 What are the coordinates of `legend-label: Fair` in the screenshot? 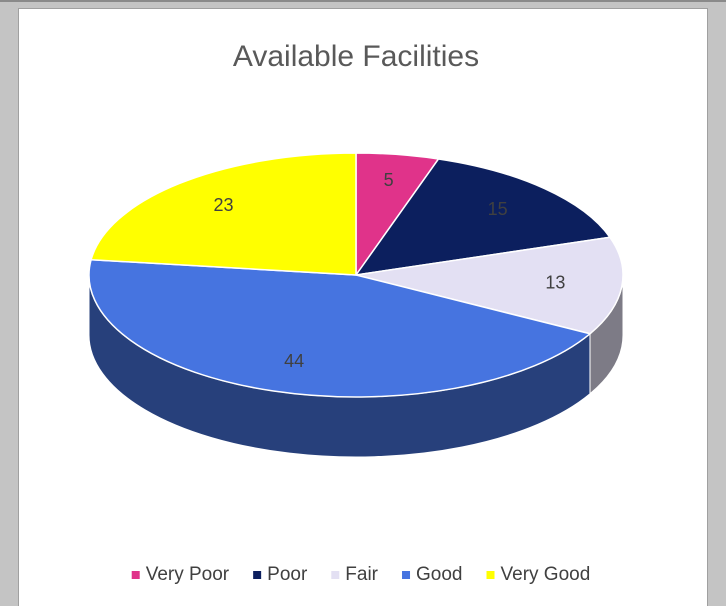 It's located at (361, 574).